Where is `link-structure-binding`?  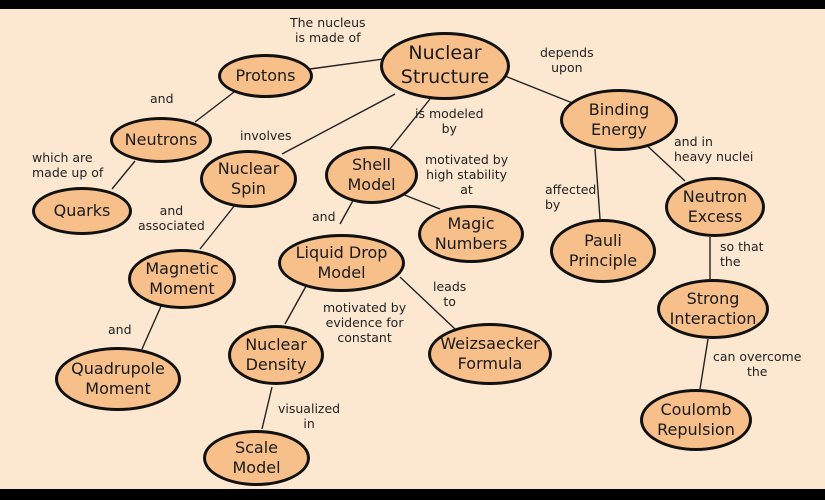 link-structure-binding is located at coordinates (537, 89).